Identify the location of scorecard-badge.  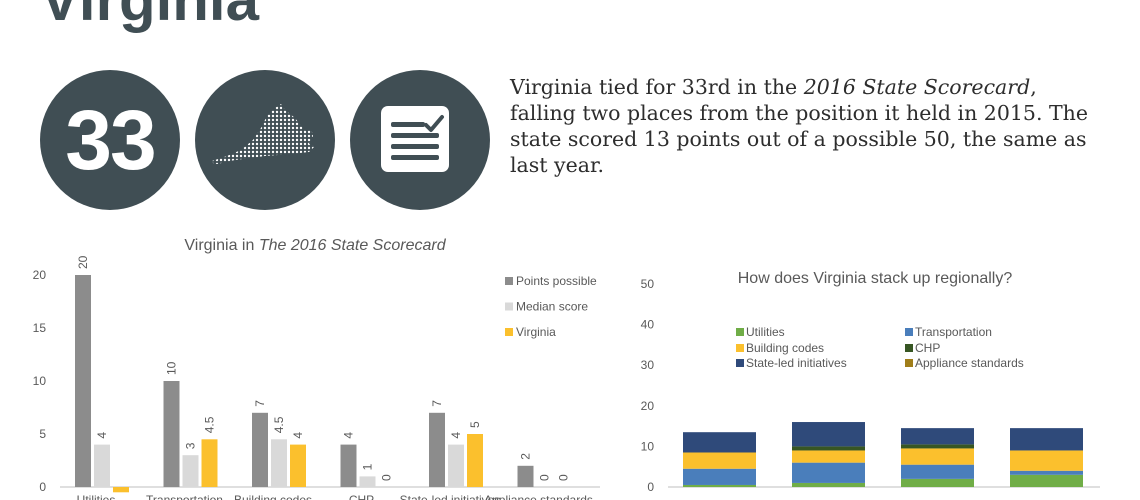
(420, 140).